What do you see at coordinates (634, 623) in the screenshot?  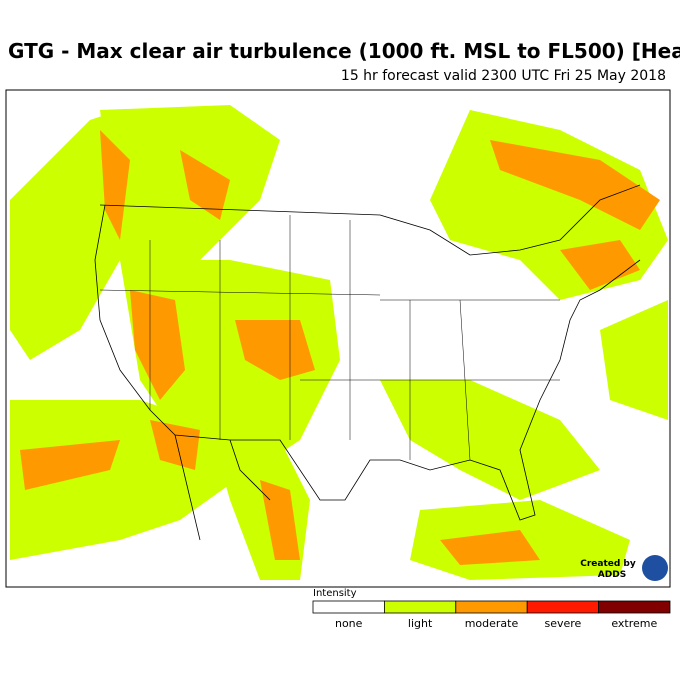 I see `legend-label: extreme` at bounding box center [634, 623].